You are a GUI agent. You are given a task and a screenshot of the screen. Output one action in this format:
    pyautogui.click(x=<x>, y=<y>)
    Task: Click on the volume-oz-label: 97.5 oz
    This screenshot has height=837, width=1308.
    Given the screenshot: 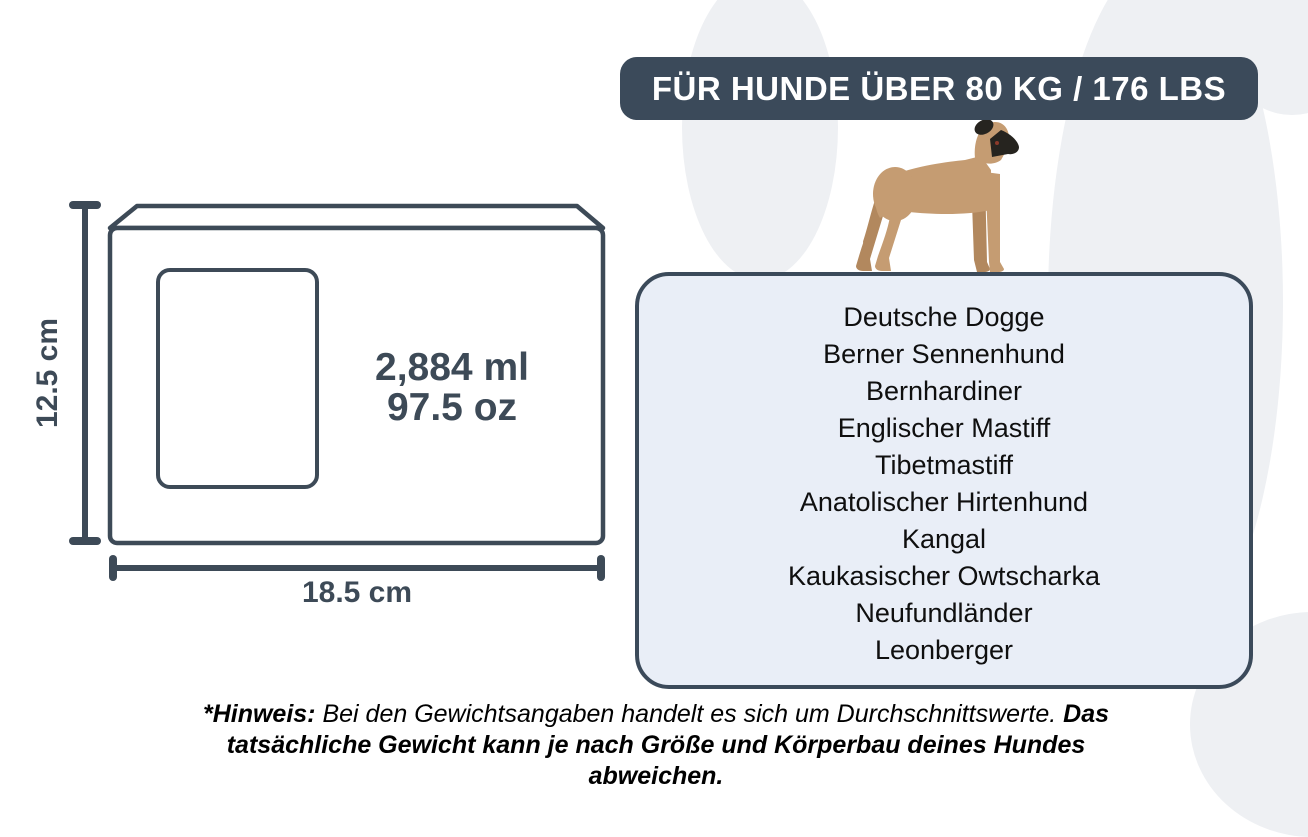 What is the action you would take?
    pyautogui.click(x=452, y=407)
    